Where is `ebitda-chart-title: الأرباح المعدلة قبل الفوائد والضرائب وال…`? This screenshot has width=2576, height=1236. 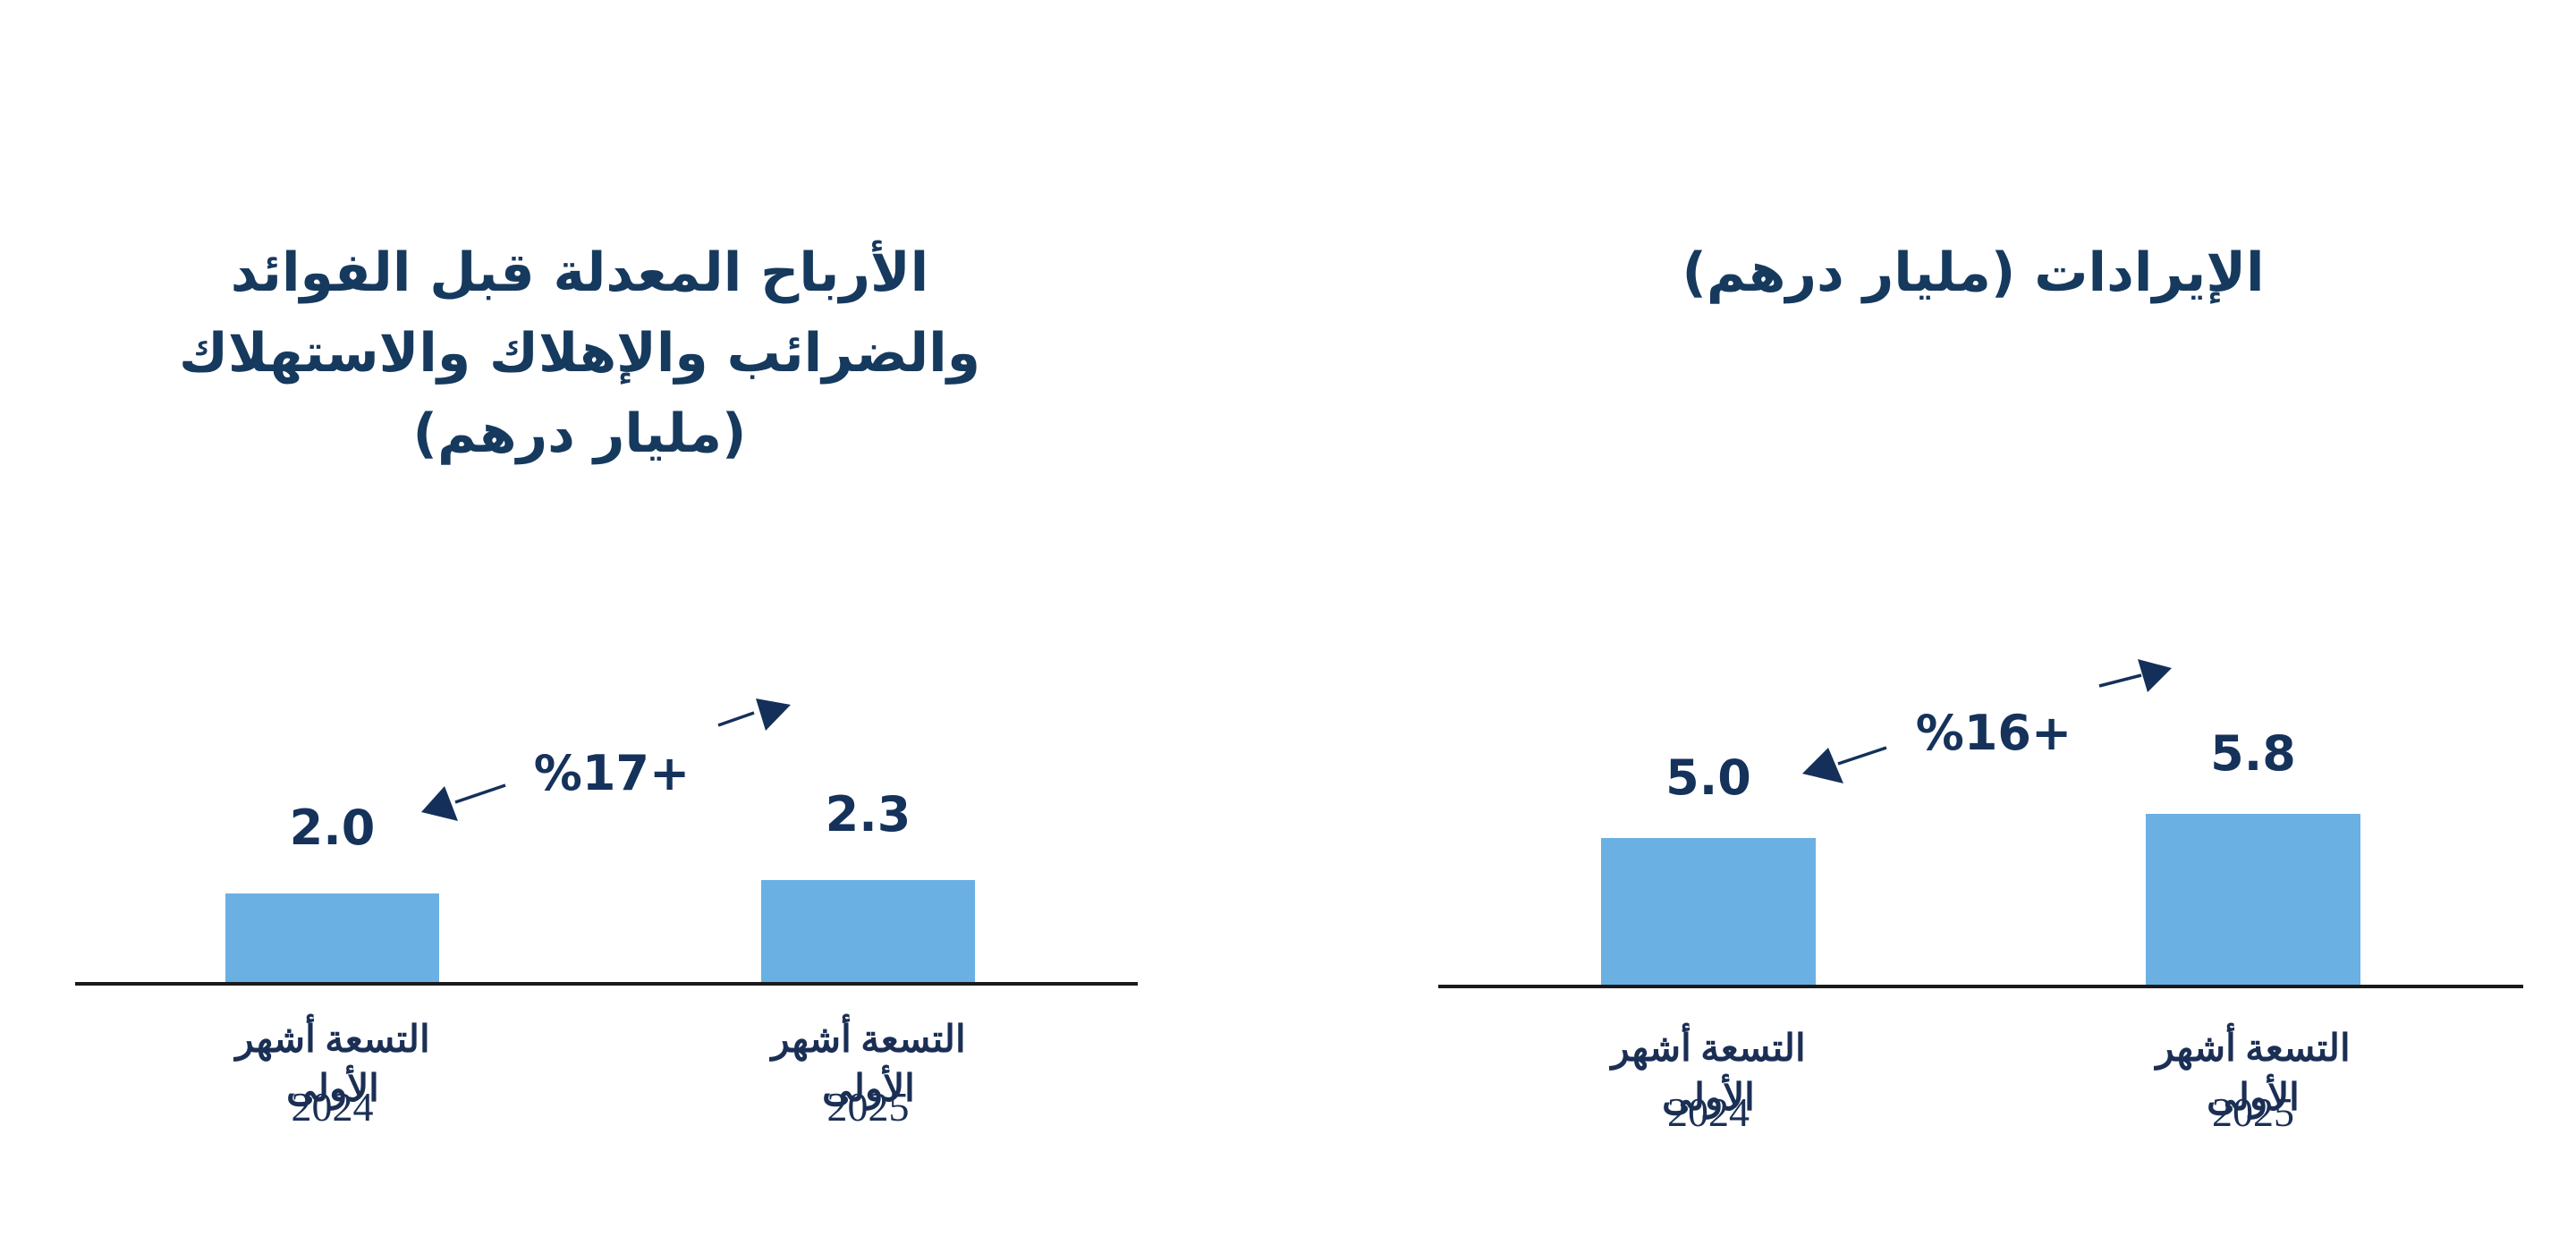 ebitda-chart-title: الأرباح المعدلة قبل الفوائد والضرائب وال… is located at coordinates (579, 353).